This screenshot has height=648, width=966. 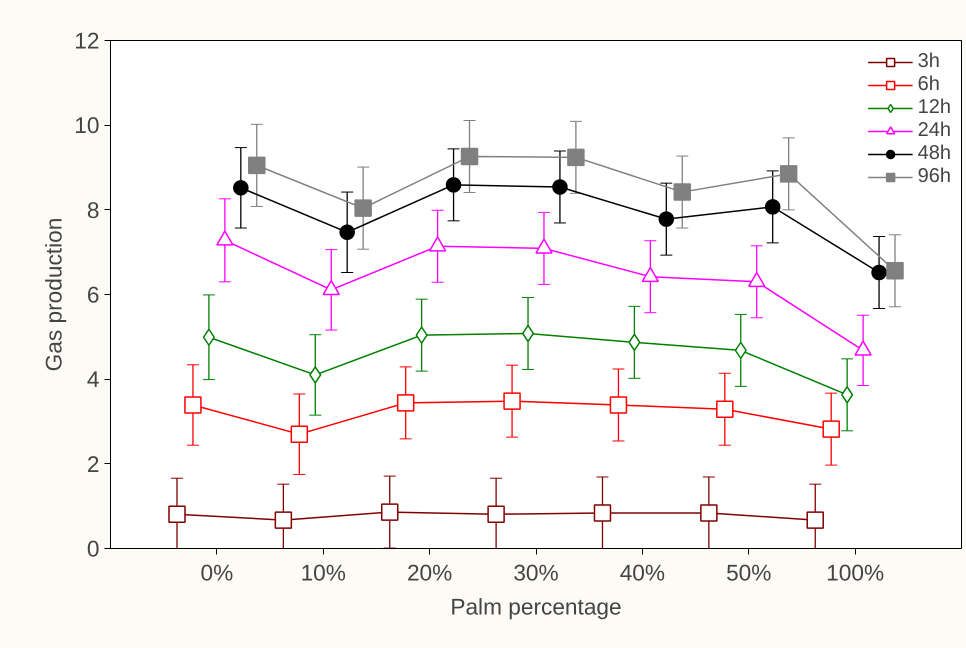 What do you see at coordinates (929, 61) in the screenshot?
I see `legend-label: 3h` at bounding box center [929, 61].